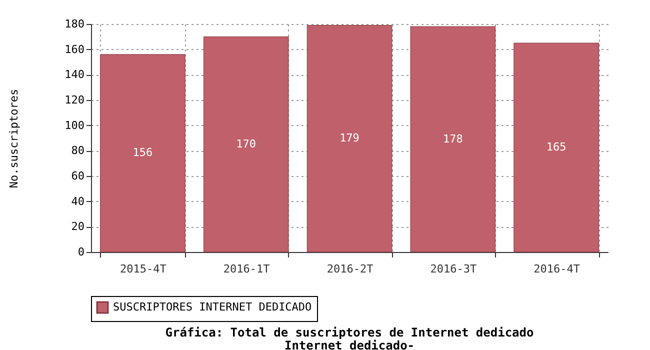 This screenshot has height=350, width=650. I want to click on y-tick-label: 100, so click(74, 125).